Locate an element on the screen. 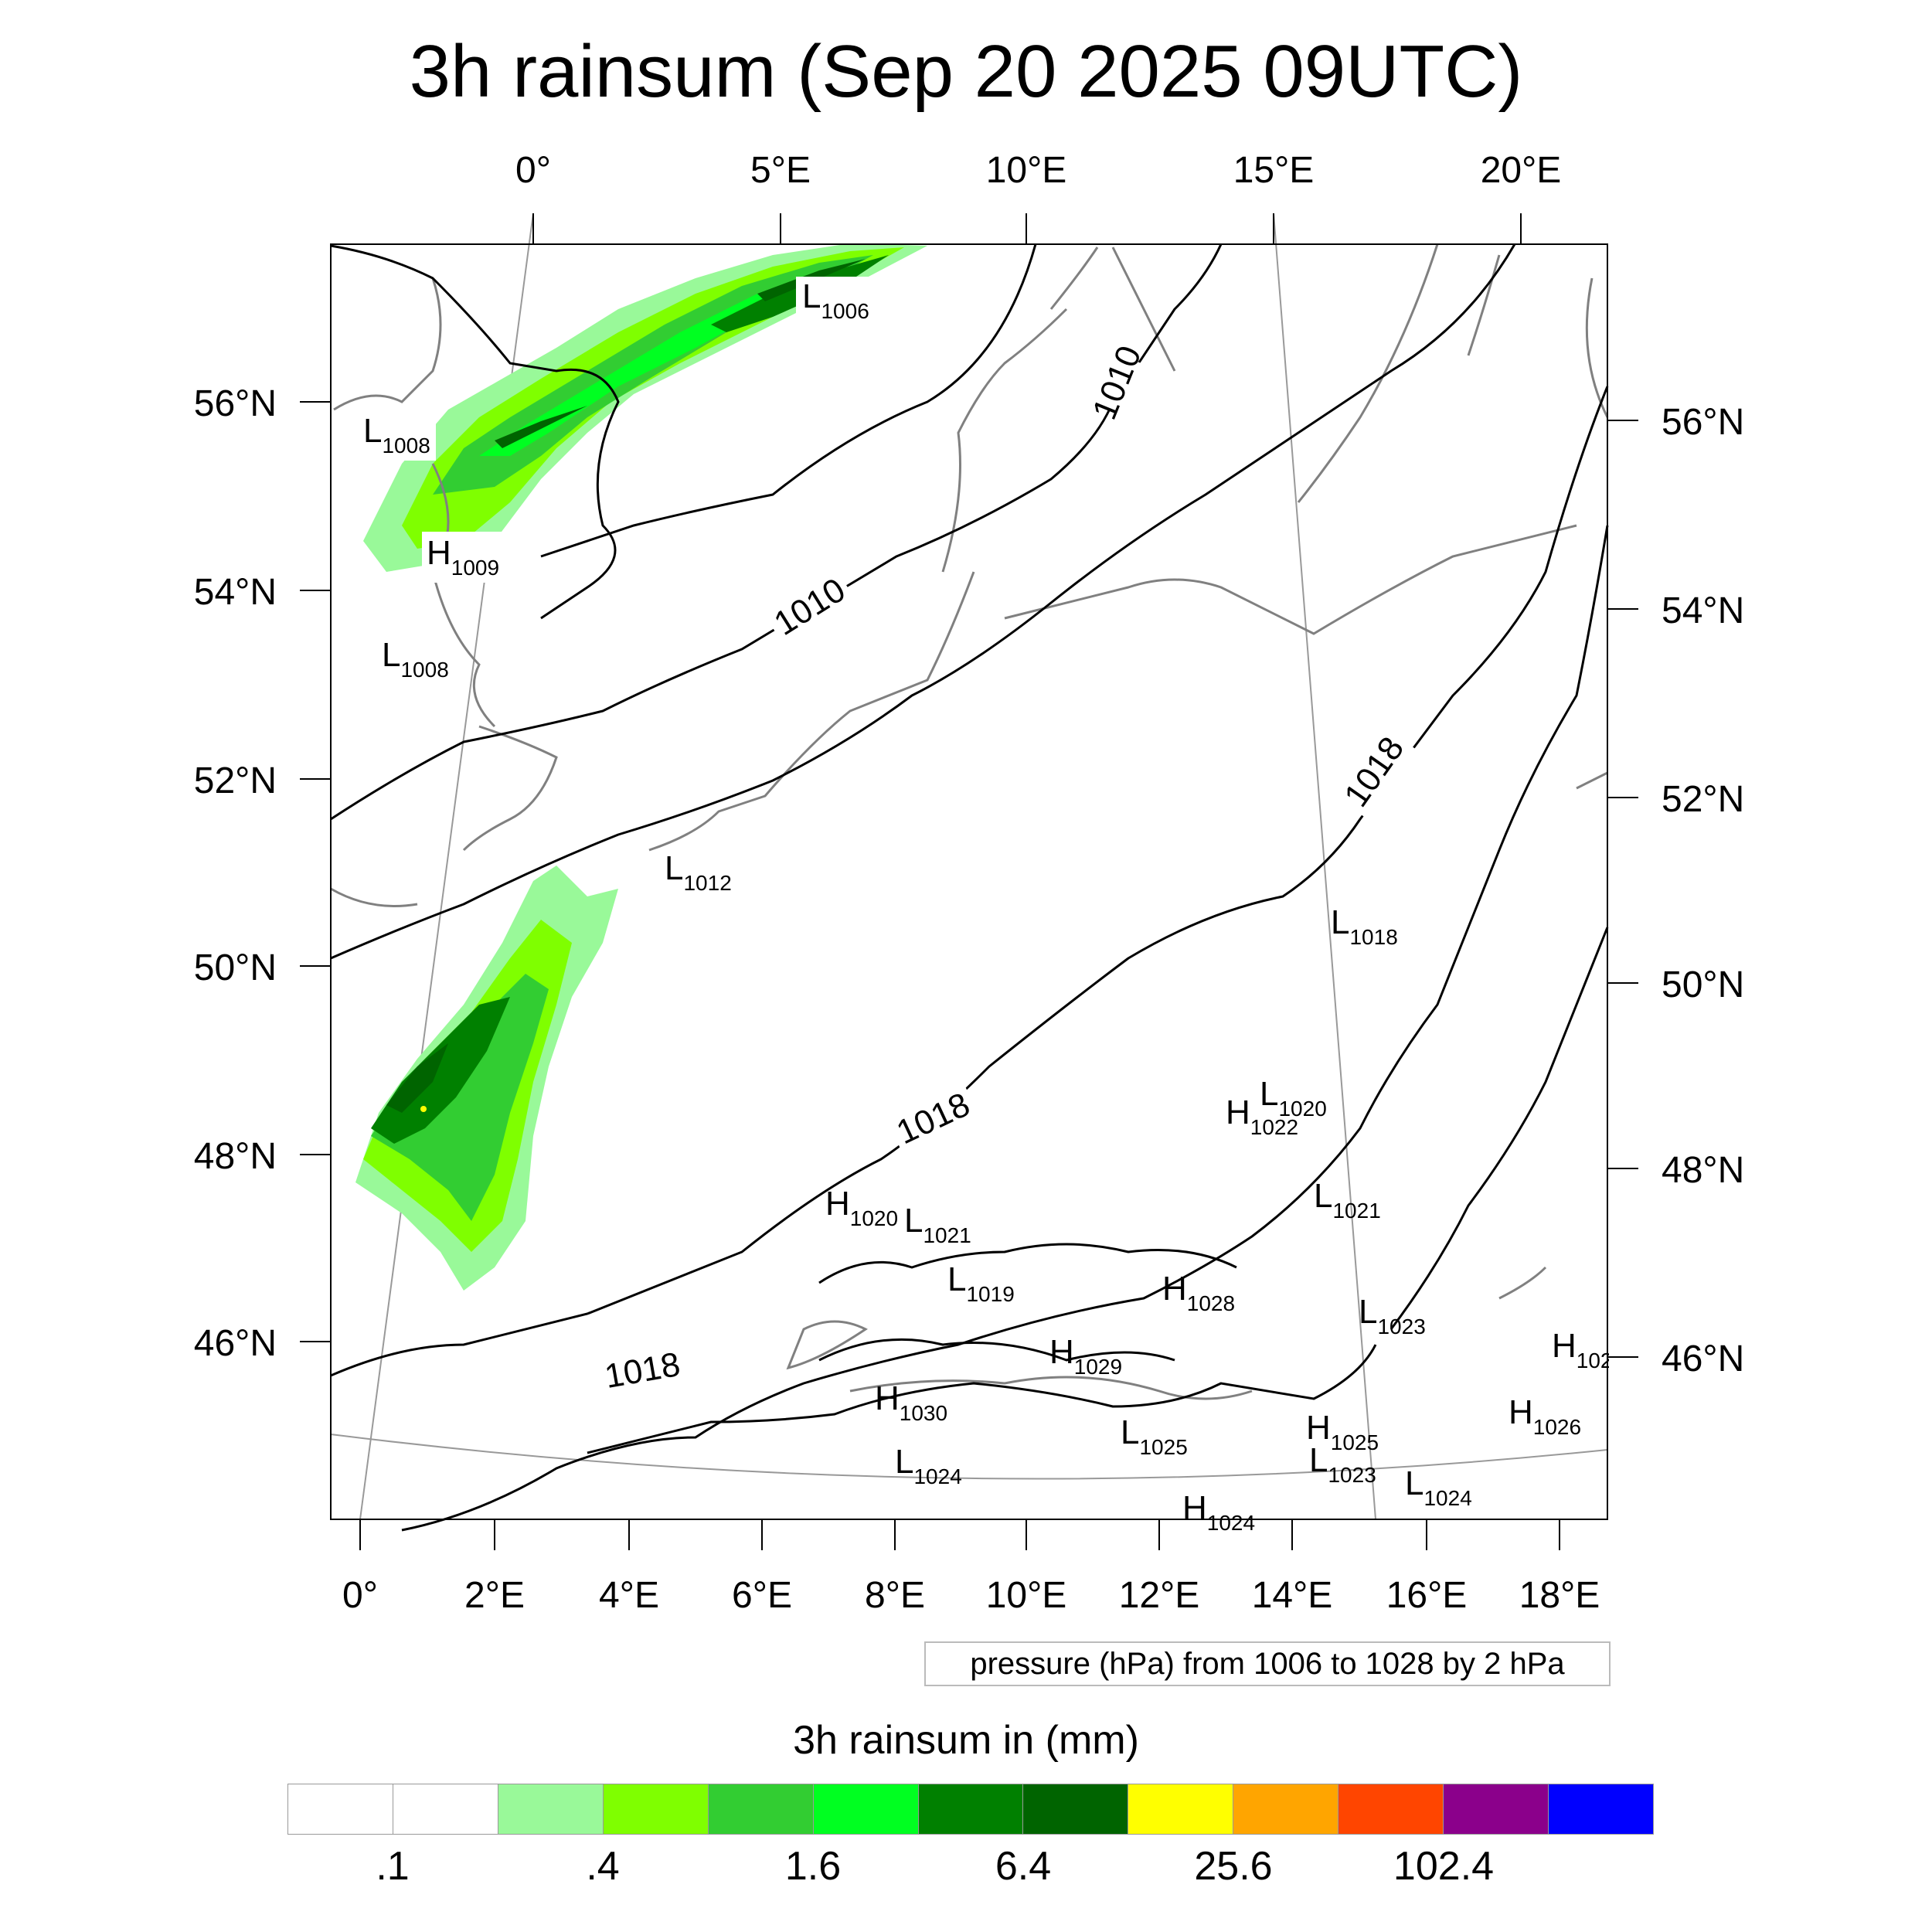 The height and width of the screenshot is (1932, 1932). high-center-label: H1020 is located at coordinates (862, 1207).